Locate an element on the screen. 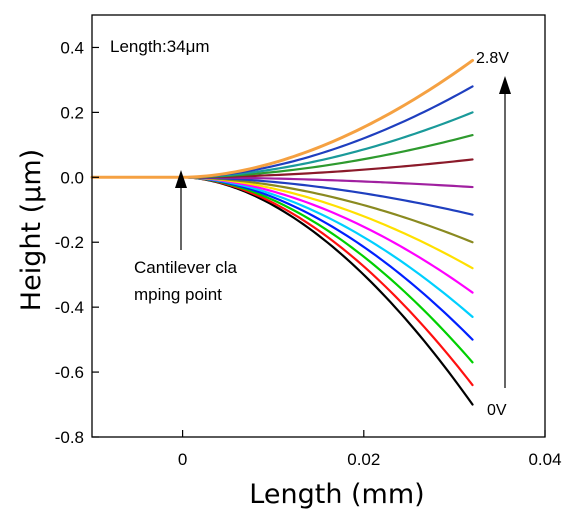 This screenshot has height=510, width=570. clamp-label-line1: Cantilever cla is located at coordinates (186, 267).